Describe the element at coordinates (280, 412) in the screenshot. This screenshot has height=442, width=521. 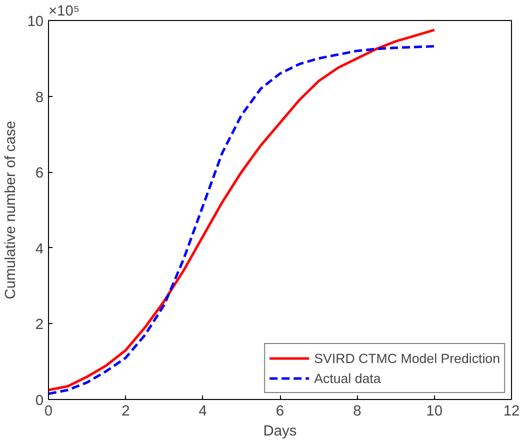
I see `x-tick-label: 6` at that location.